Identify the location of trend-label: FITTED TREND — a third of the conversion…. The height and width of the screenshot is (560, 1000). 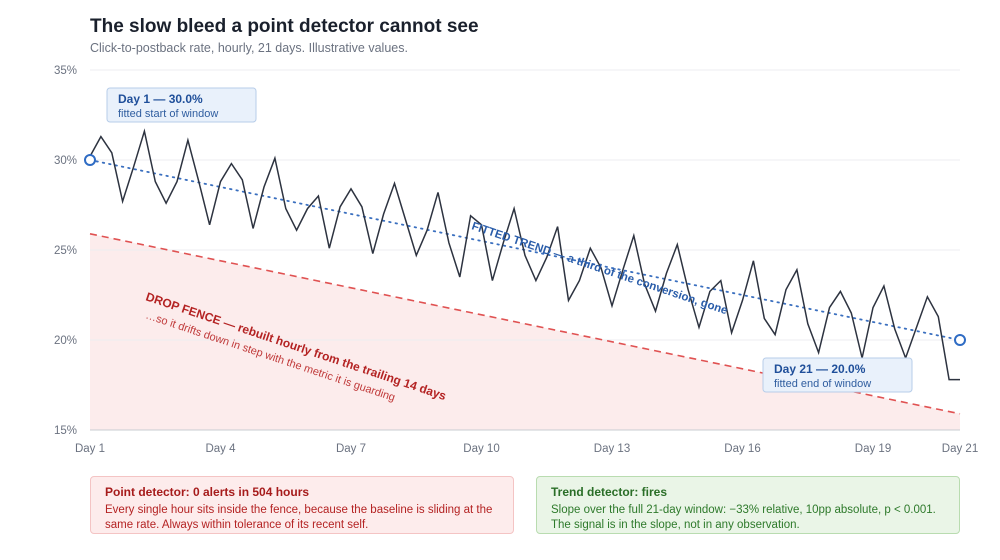
(599, 268).